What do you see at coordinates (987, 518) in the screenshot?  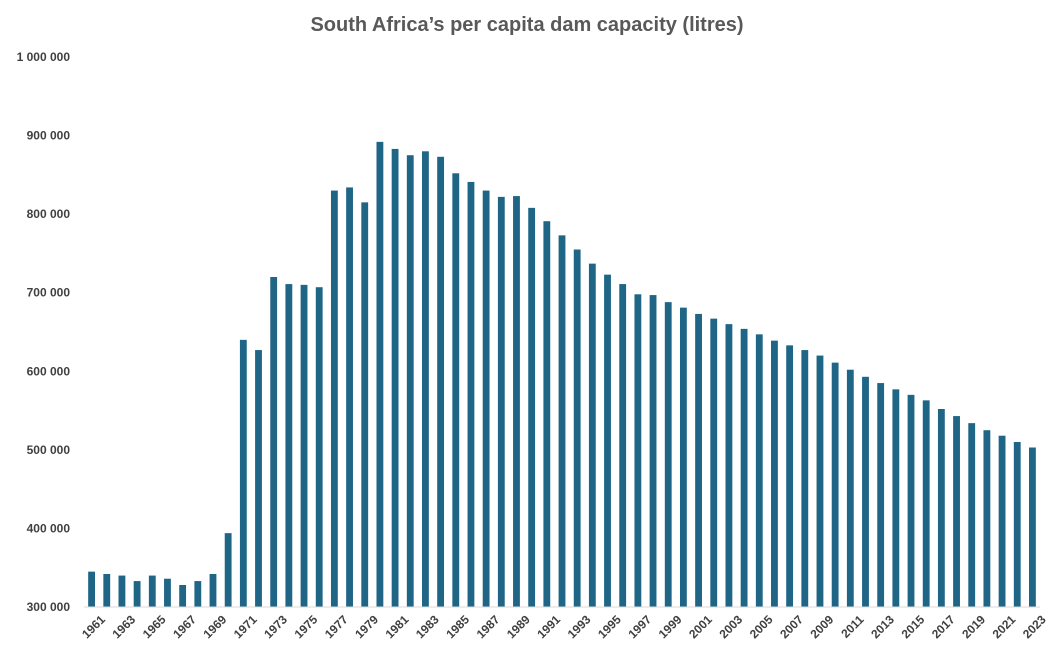 I see `bar-2020` at bounding box center [987, 518].